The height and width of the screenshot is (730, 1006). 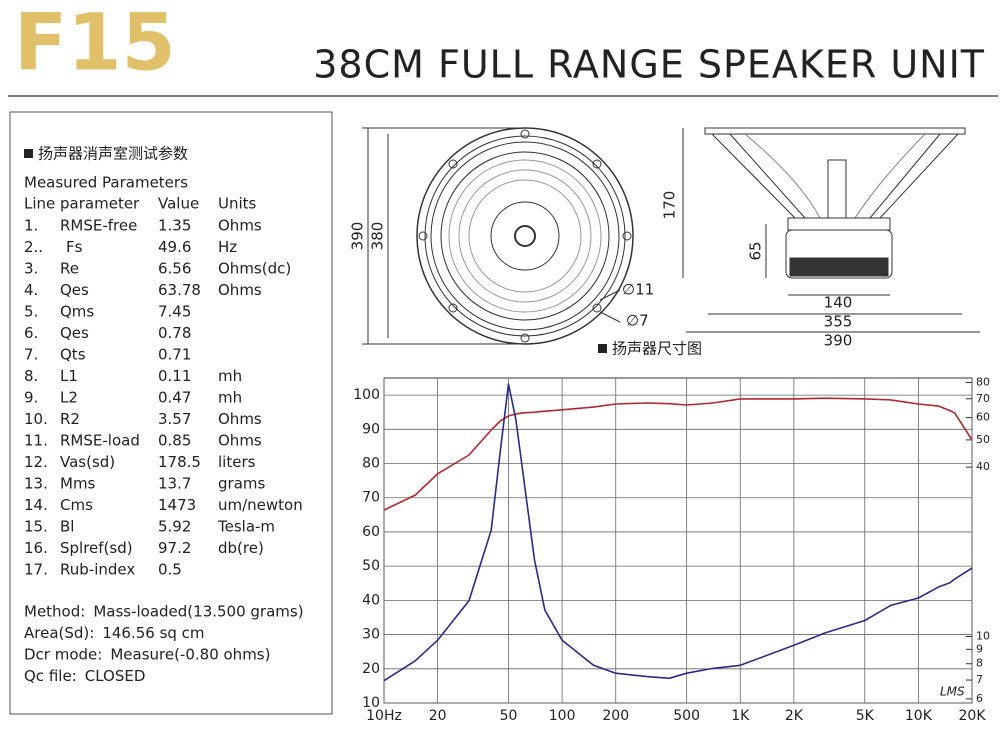 I want to click on x-tick-label: 20, so click(x=438, y=716).